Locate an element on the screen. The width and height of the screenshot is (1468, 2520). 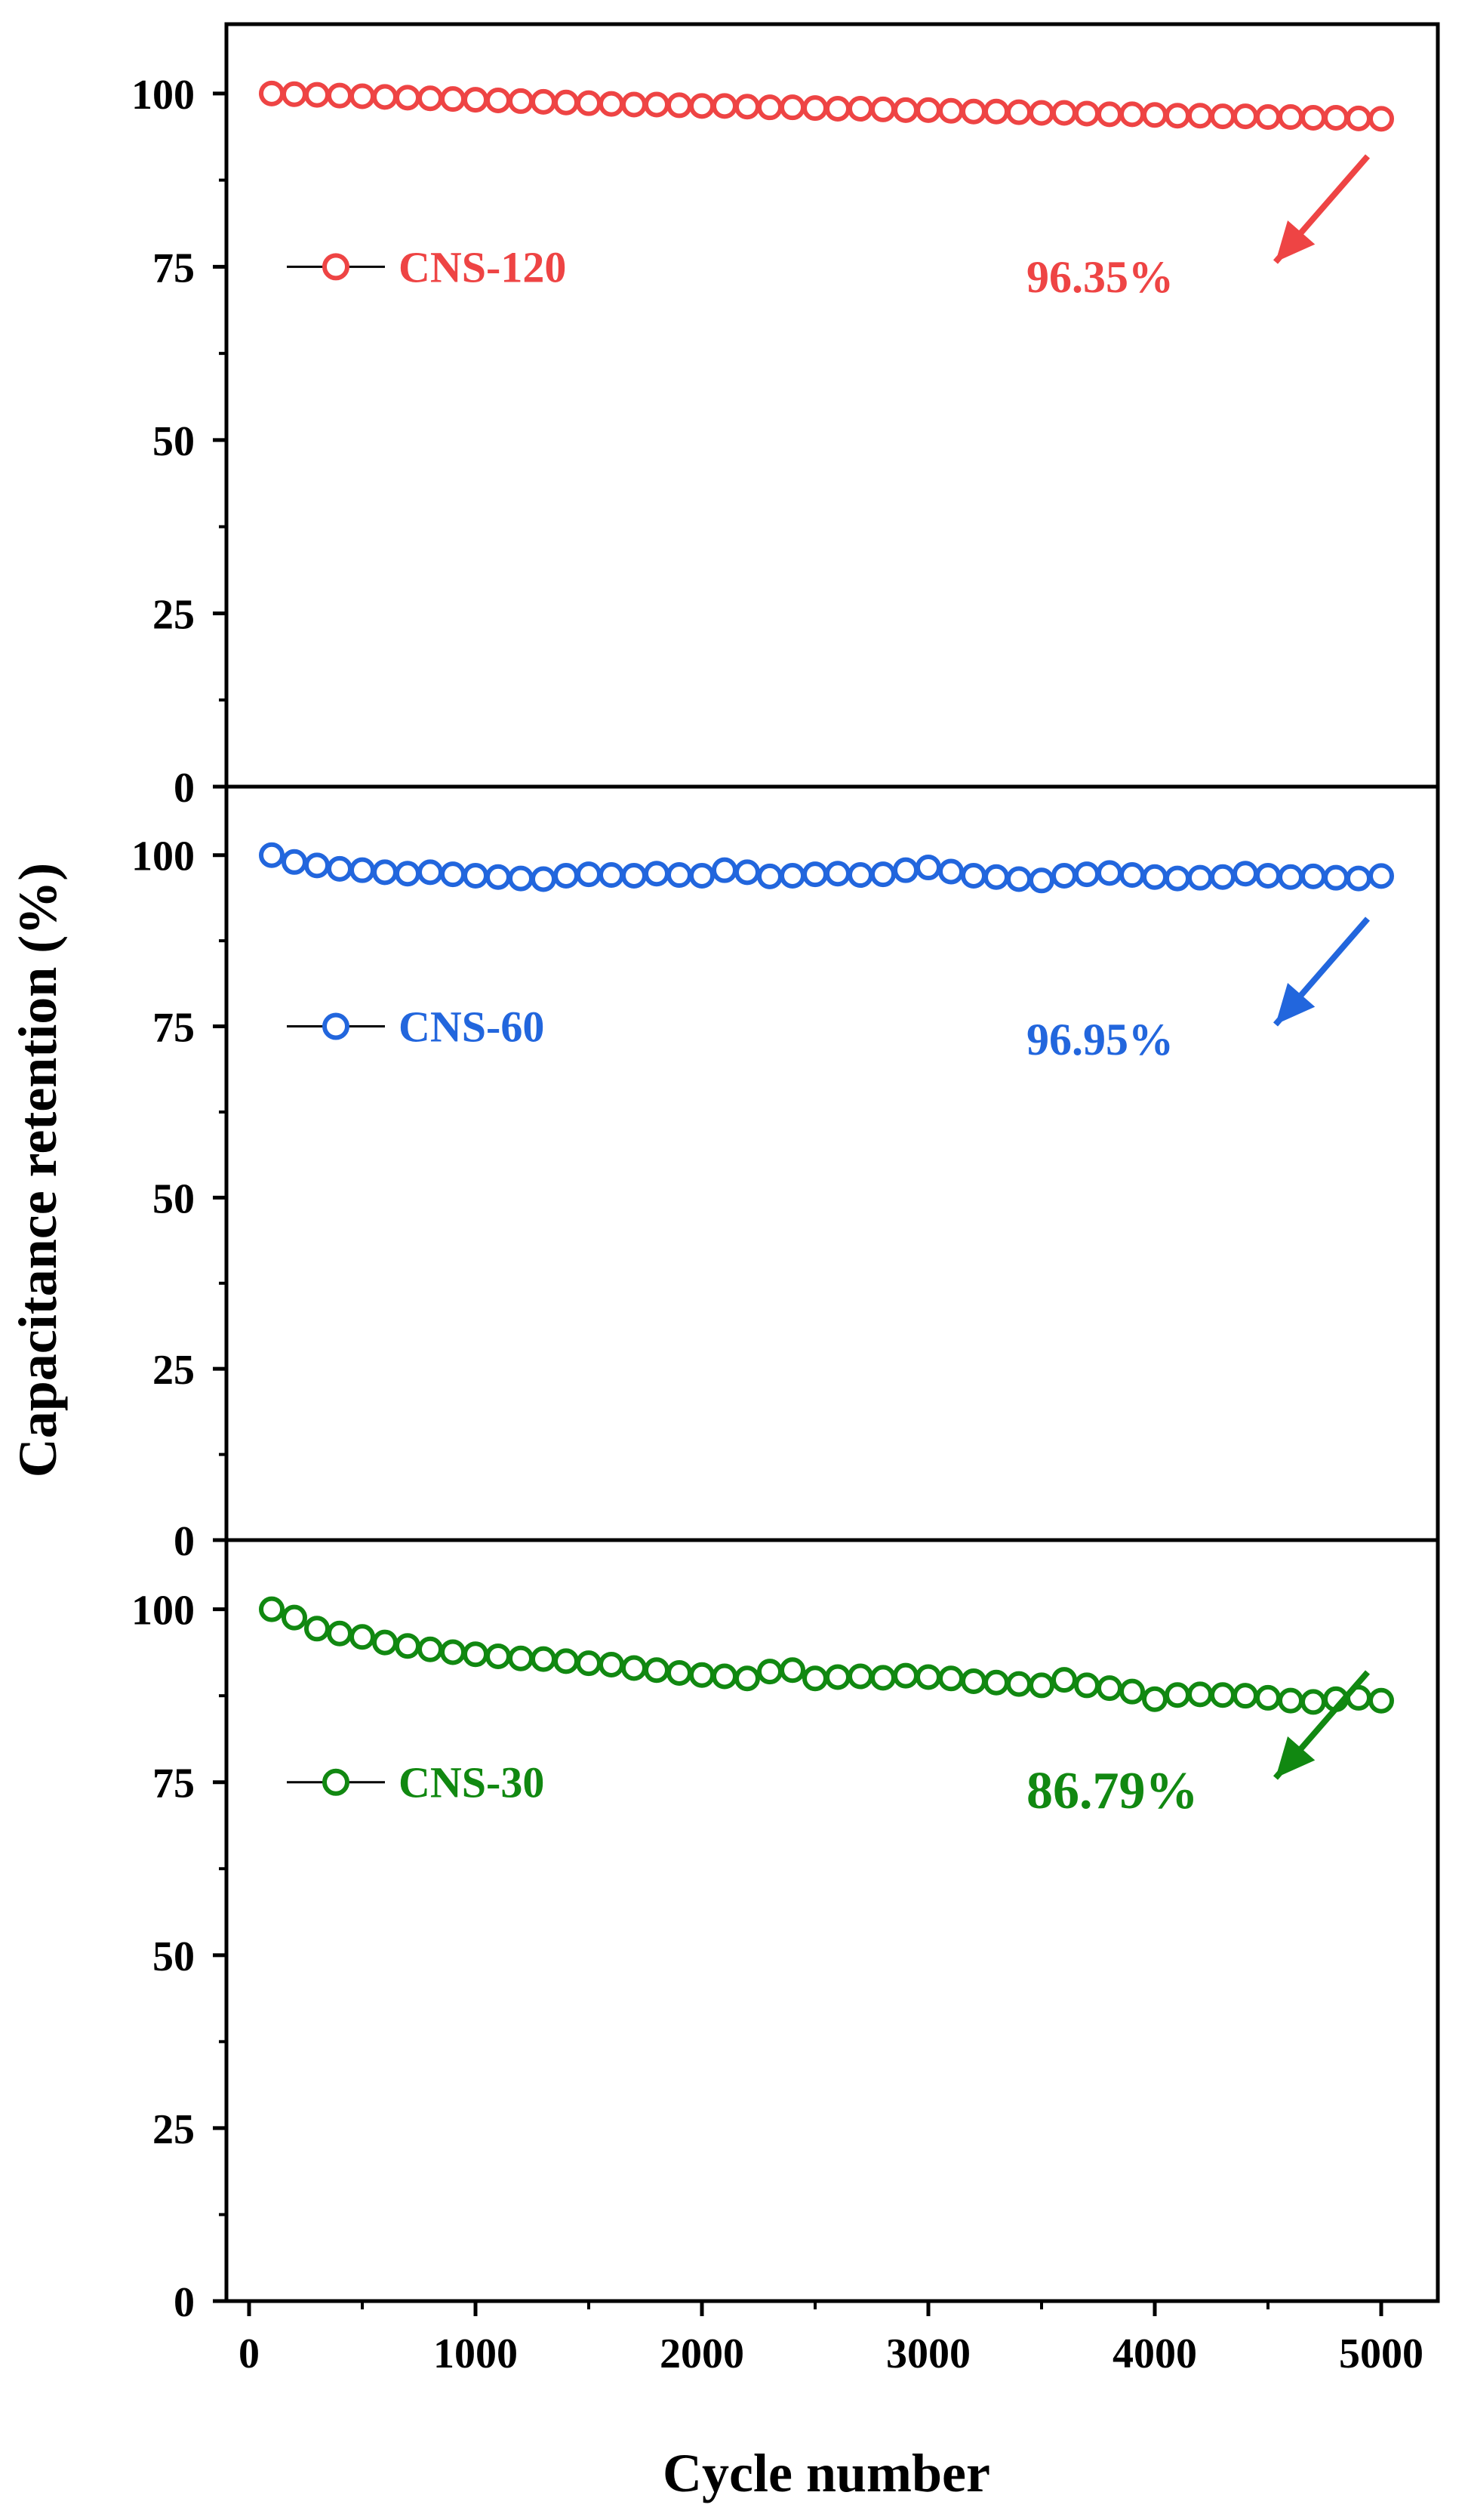
y-tick-label: 25 is located at coordinates (173, 2129).